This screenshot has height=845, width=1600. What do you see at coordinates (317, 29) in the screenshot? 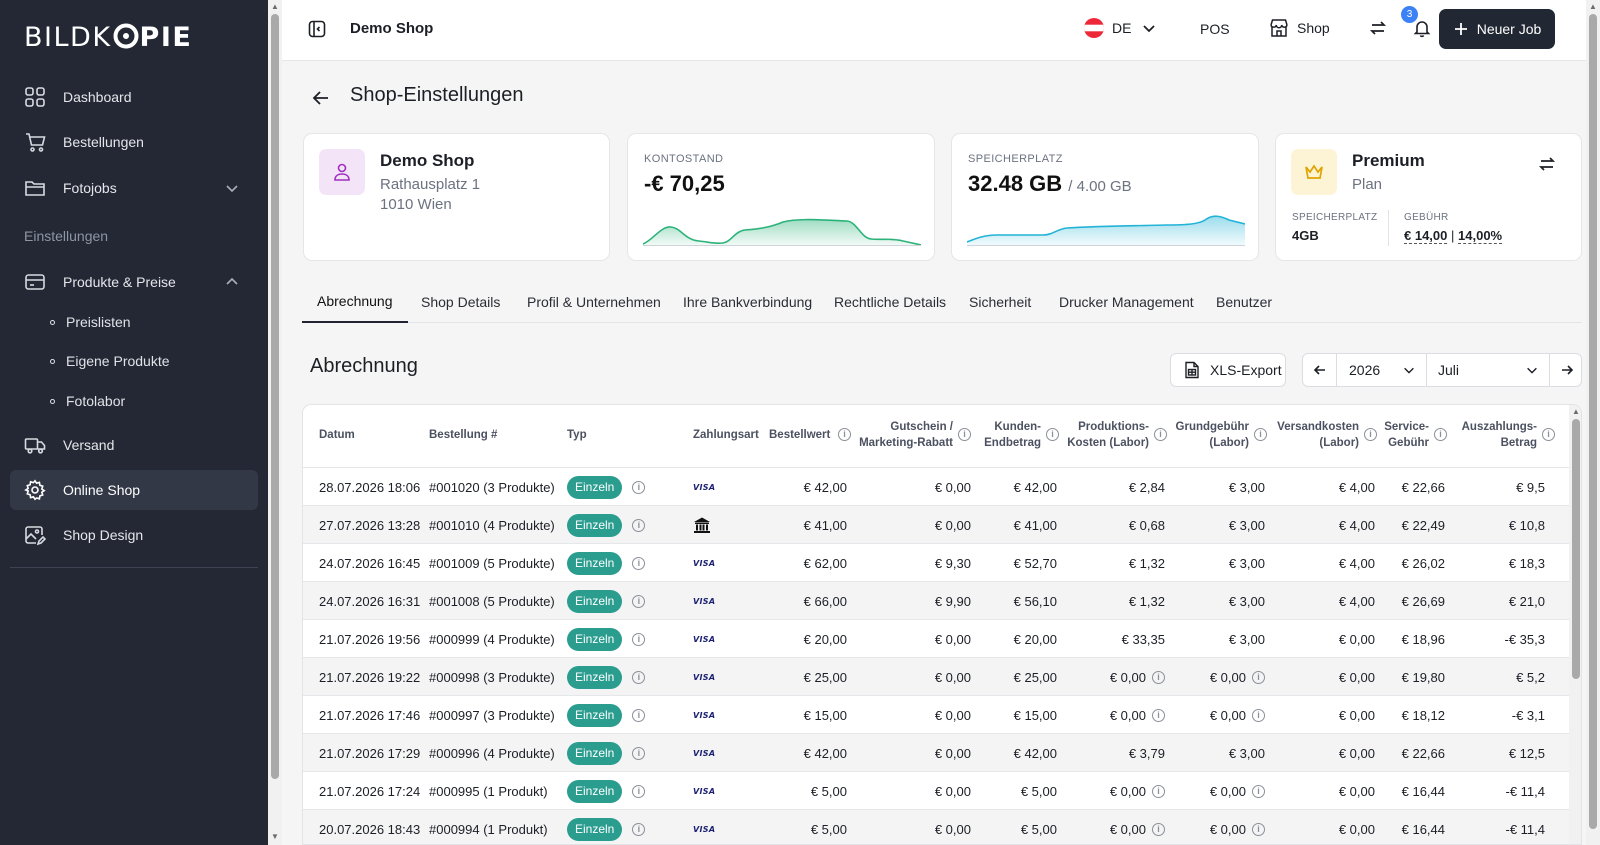
I see `toggle-sidebar-button` at bounding box center [317, 29].